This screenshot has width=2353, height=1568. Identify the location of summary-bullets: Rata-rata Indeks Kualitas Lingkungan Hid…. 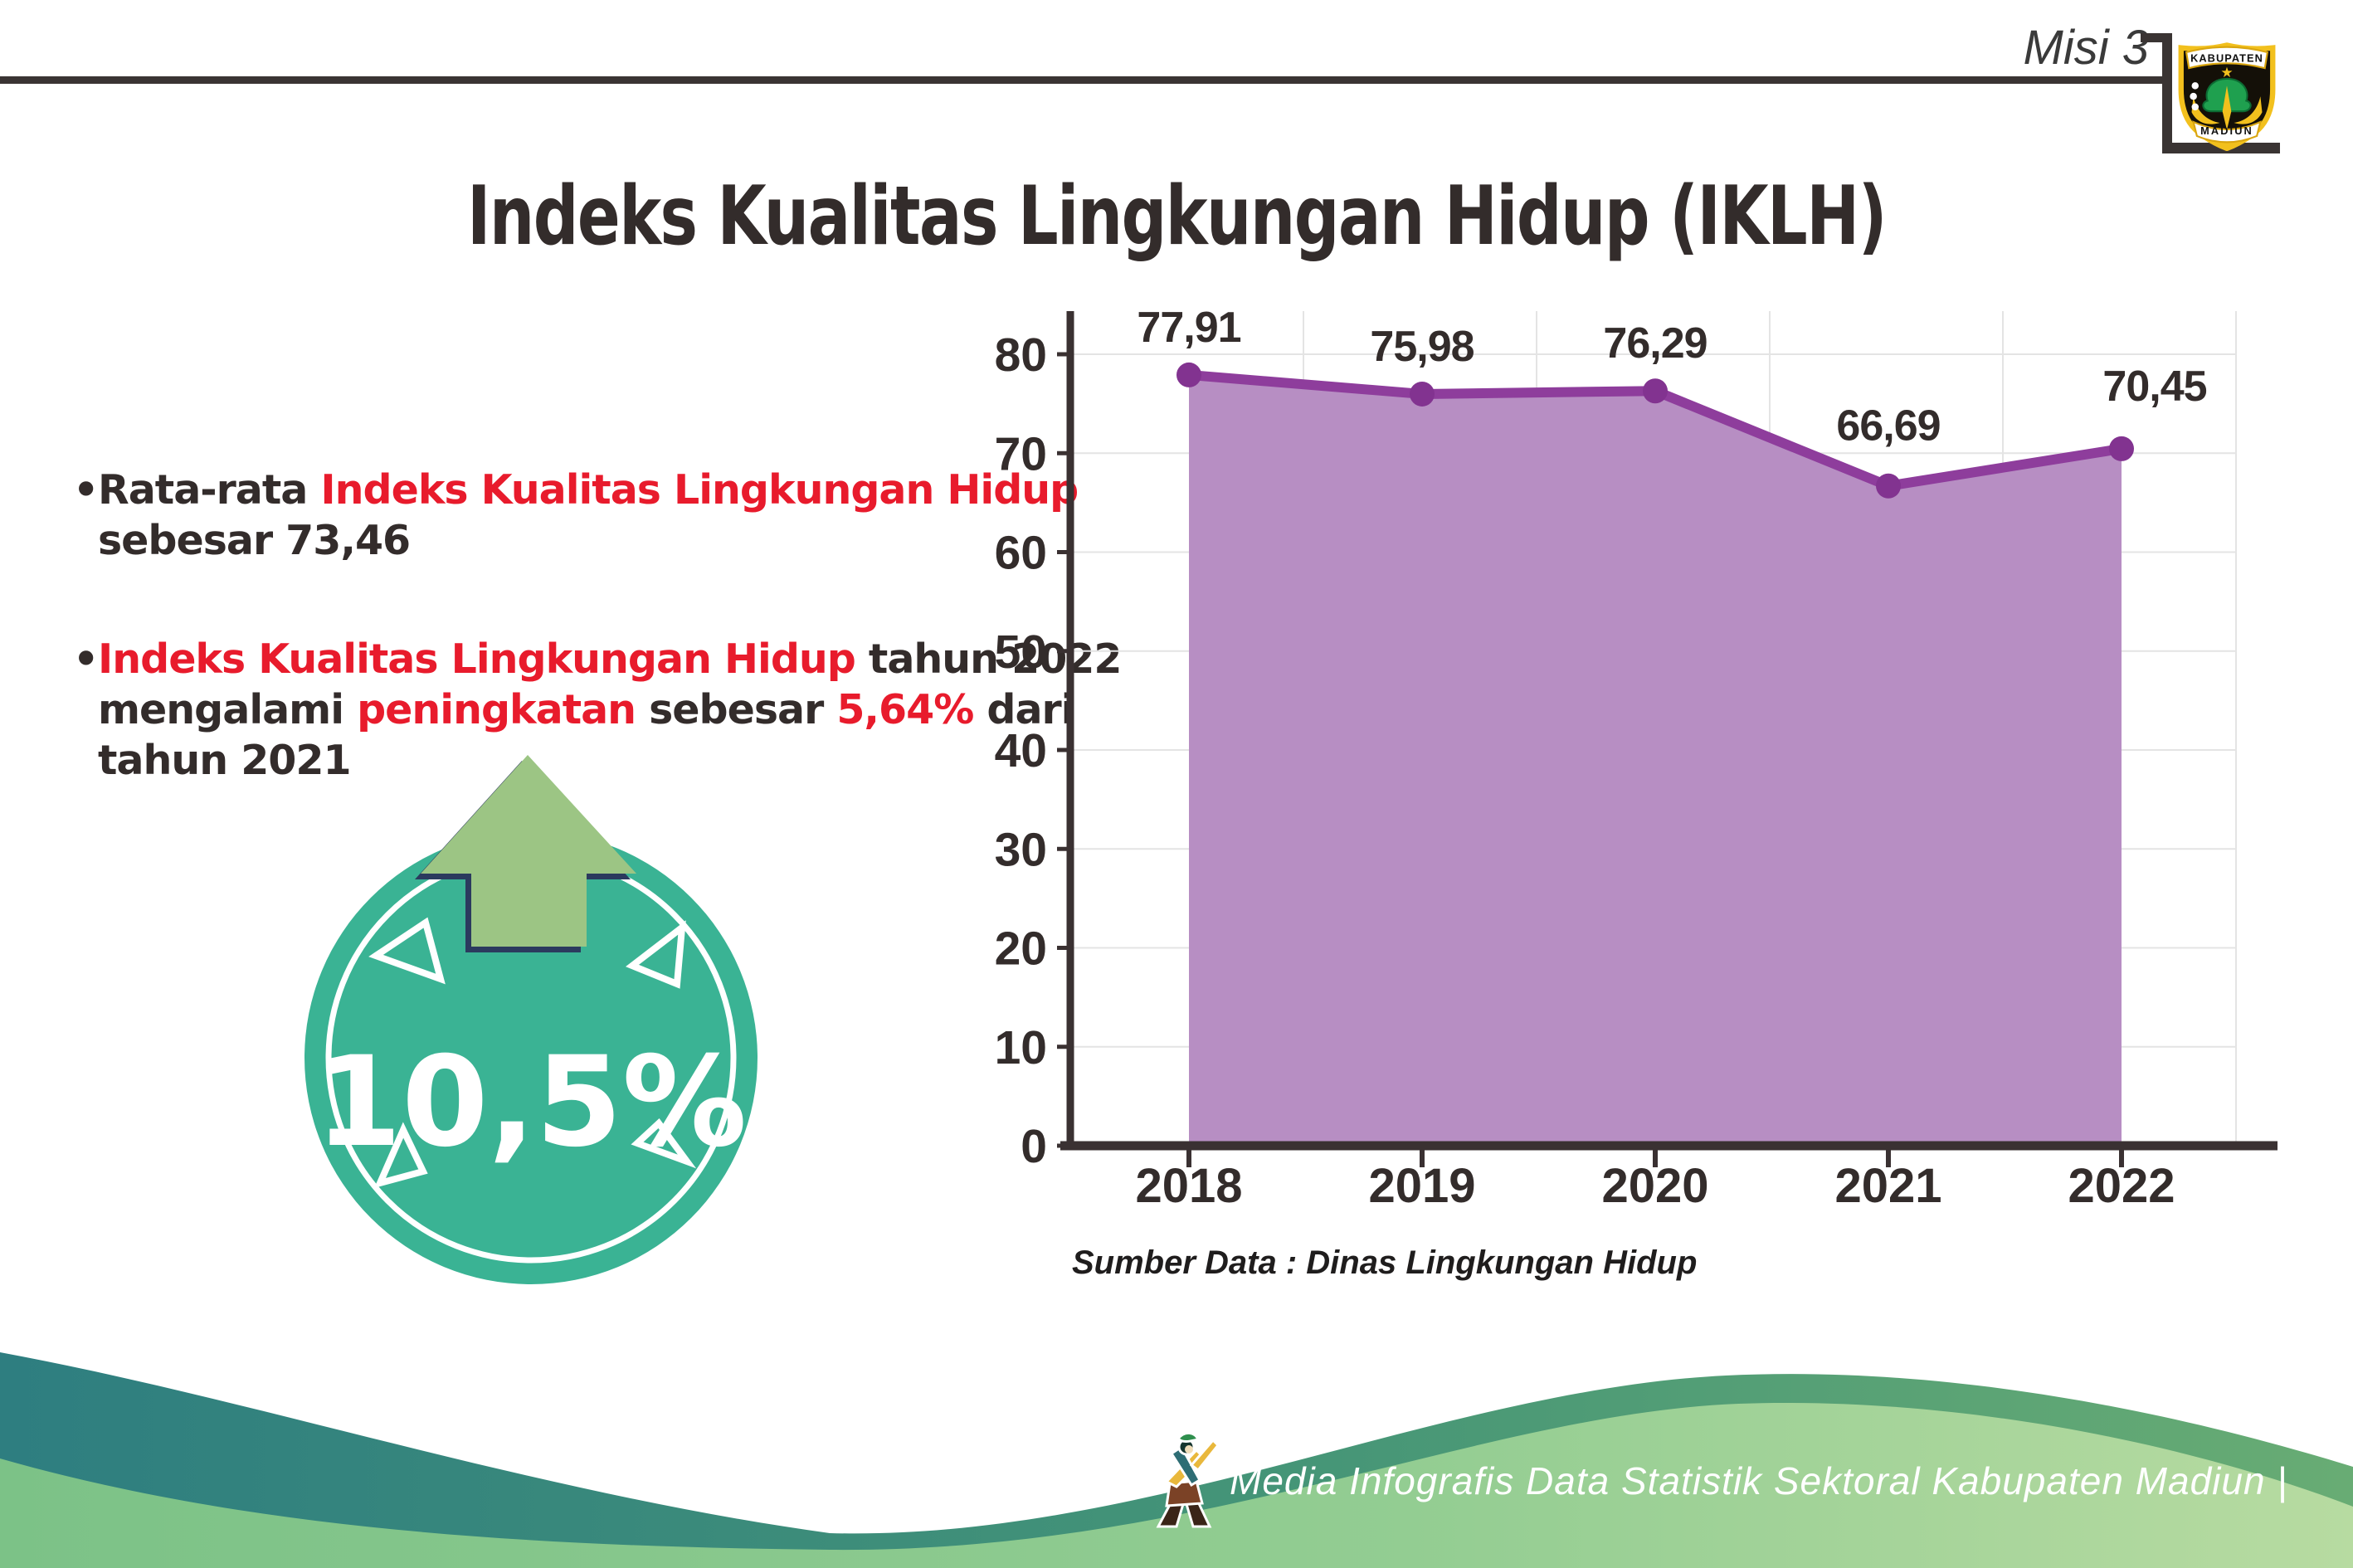
(597, 625).